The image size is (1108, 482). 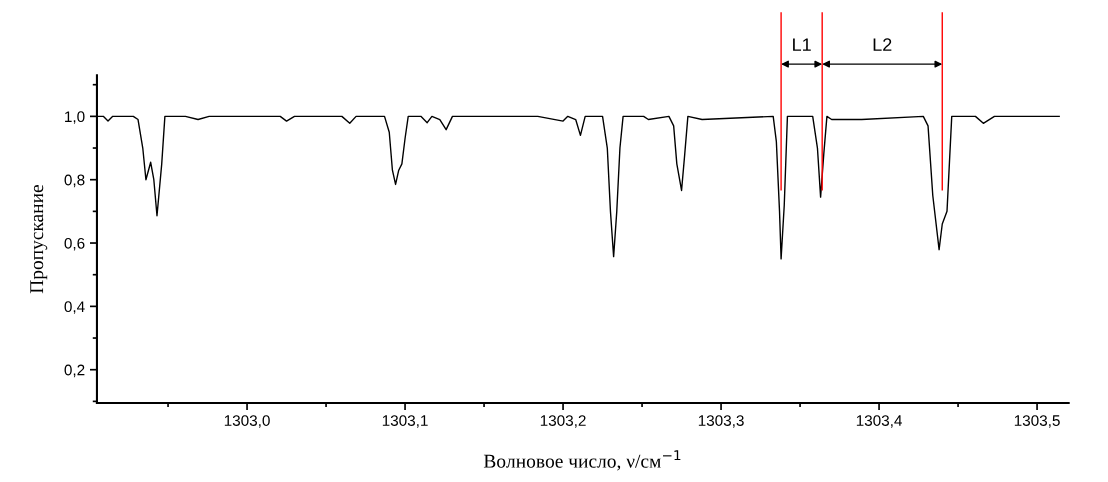 What do you see at coordinates (74, 244) in the screenshot?
I see `y-tick-label: 0,6` at bounding box center [74, 244].